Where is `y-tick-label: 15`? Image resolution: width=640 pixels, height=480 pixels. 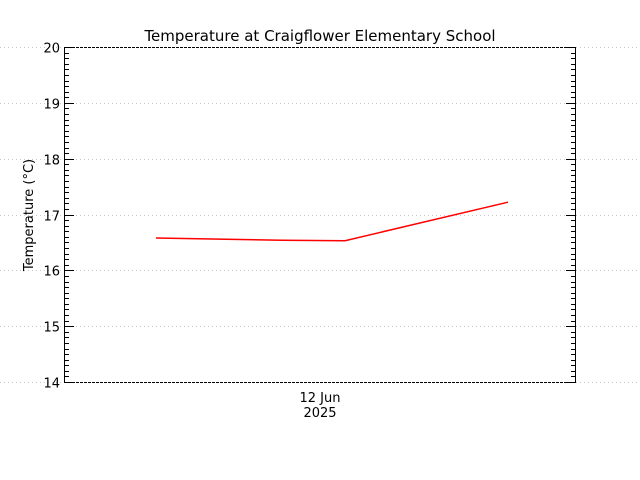 y-tick-label: 15 is located at coordinates (51, 328).